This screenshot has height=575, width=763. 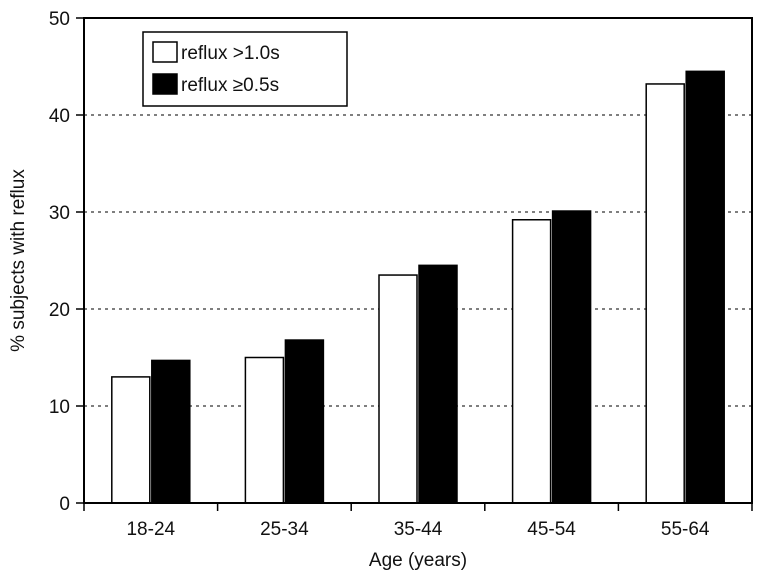 I want to click on x-tick-label-55-64: 55-64, so click(x=685, y=529).